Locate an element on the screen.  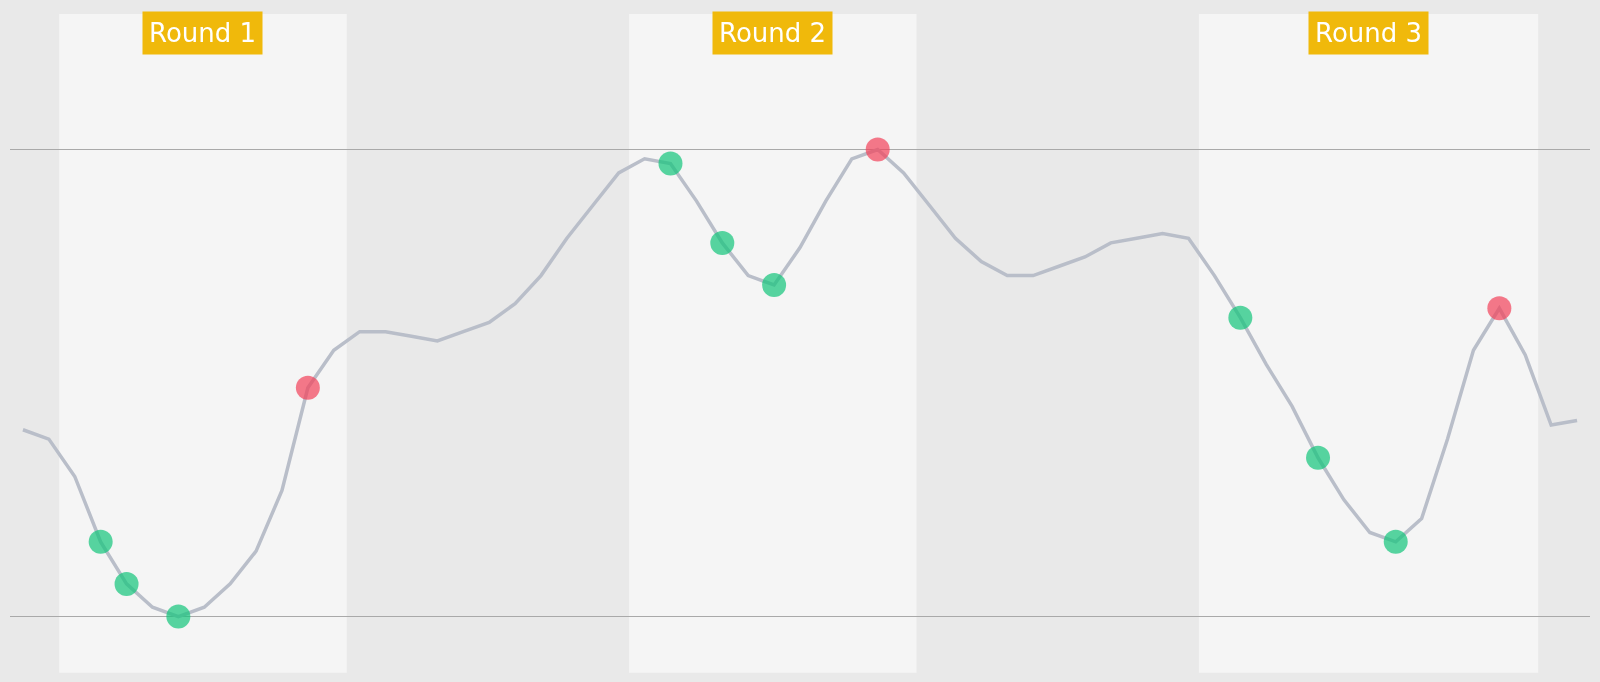
text: Round 3 is located at coordinates (1369, 33).